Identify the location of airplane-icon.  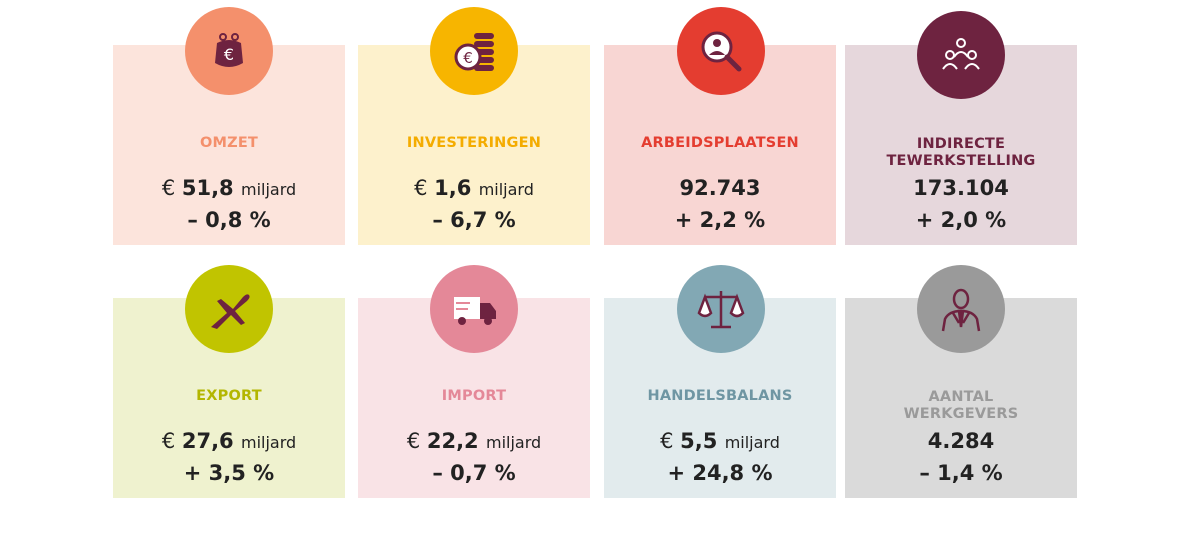
(229, 309).